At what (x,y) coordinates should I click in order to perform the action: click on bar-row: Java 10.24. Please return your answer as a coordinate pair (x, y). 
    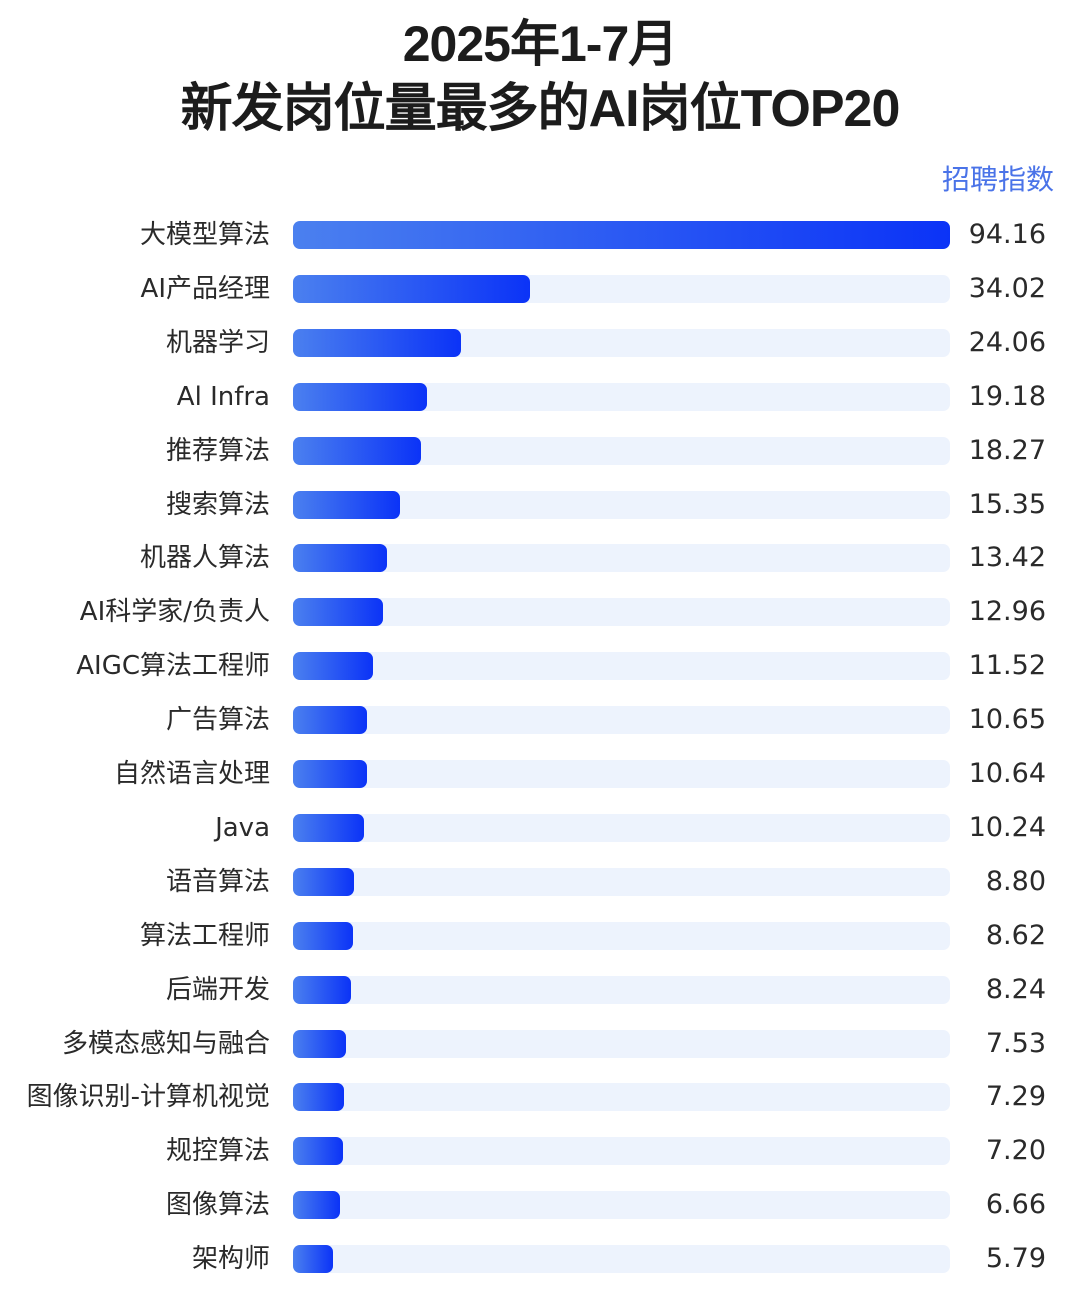
    Looking at the image, I should click on (540, 827).